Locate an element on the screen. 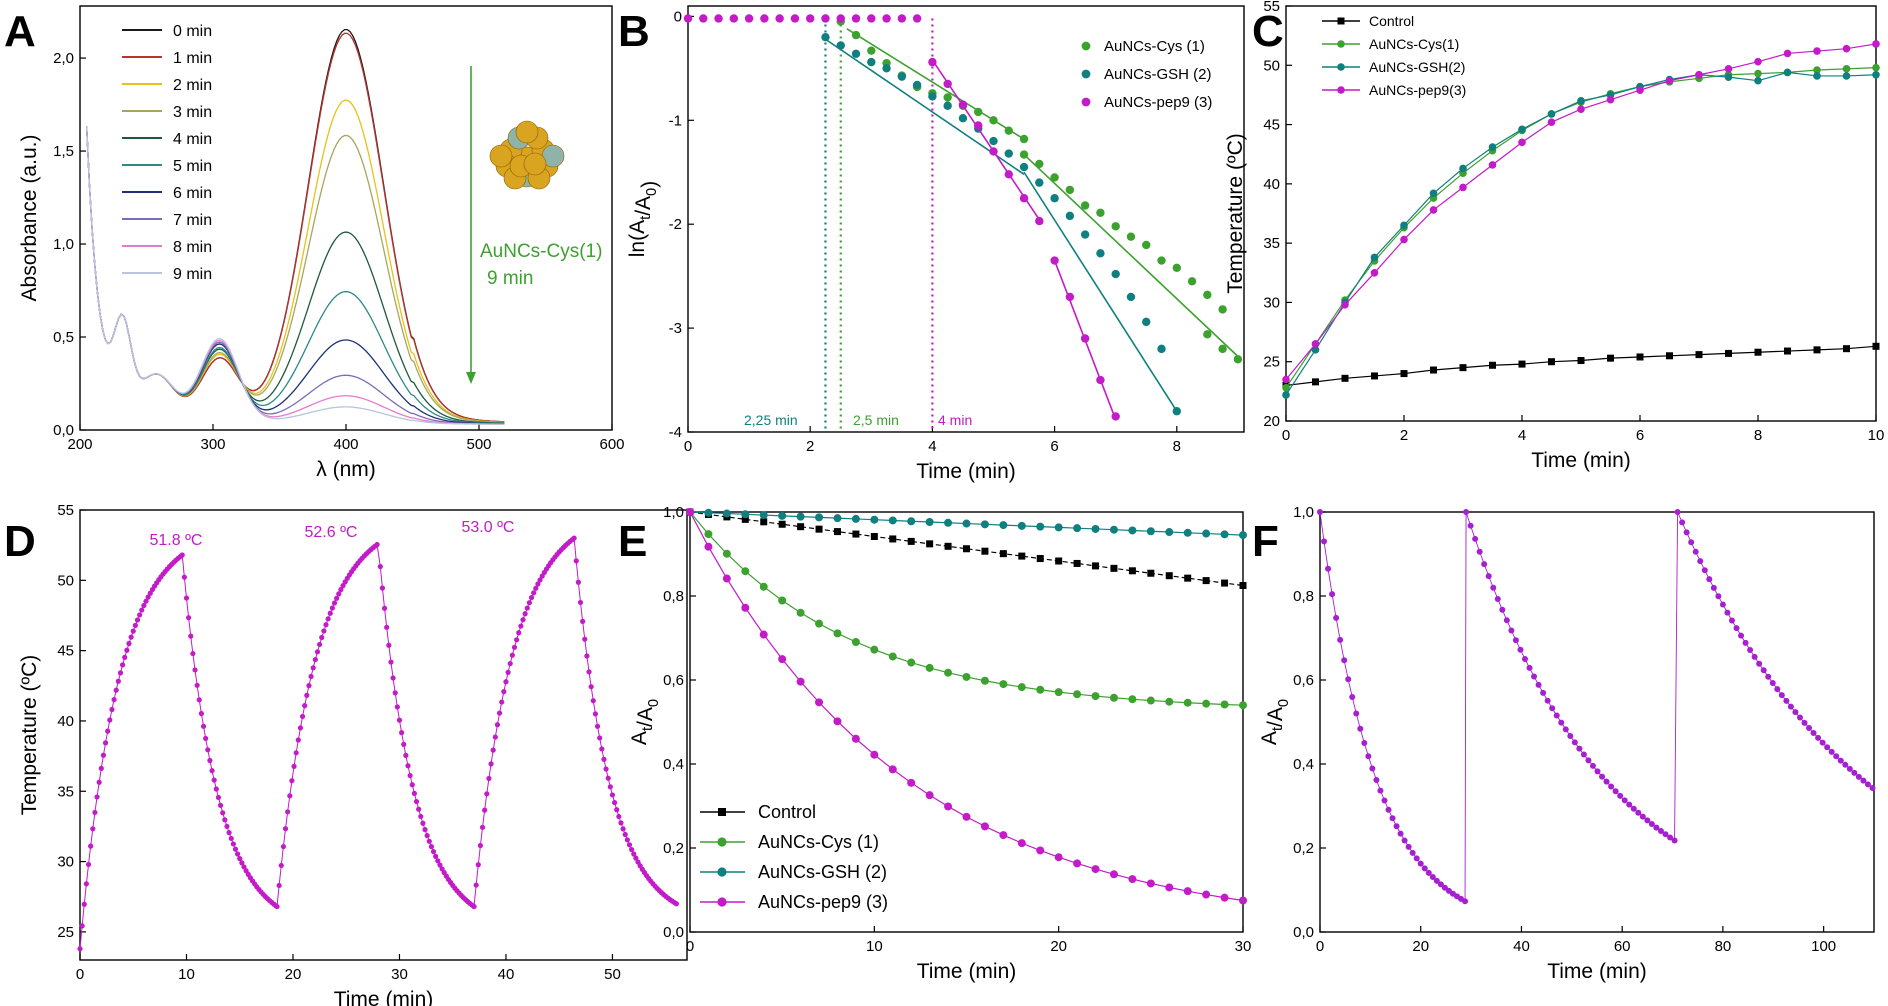 The image size is (1888, 1006). legend-marker is located at coordinates (1341, 90).